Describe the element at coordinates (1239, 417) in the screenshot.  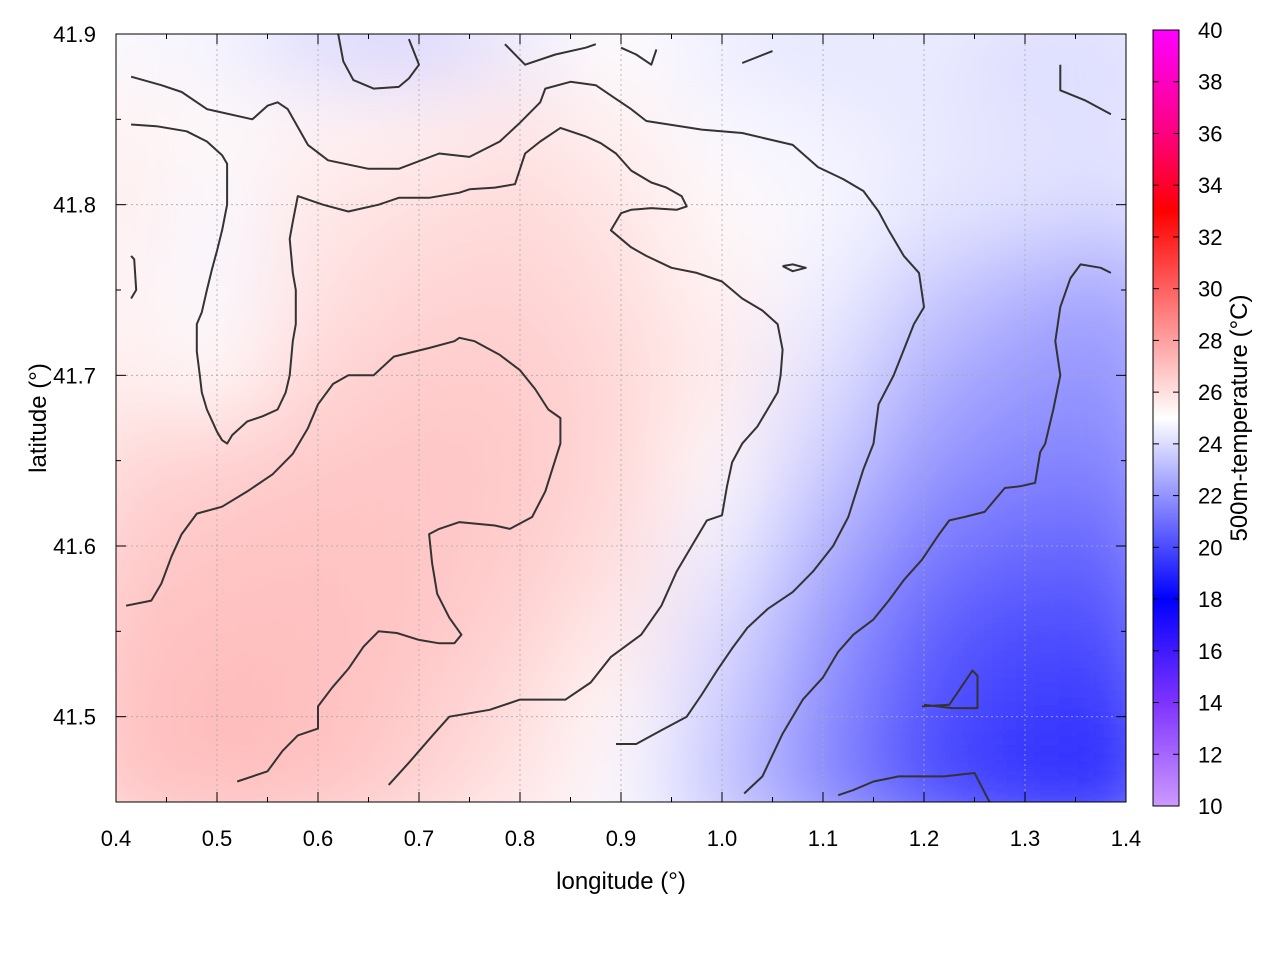
I see `colorbar-label: 500m-temperature (°C)` at that location.